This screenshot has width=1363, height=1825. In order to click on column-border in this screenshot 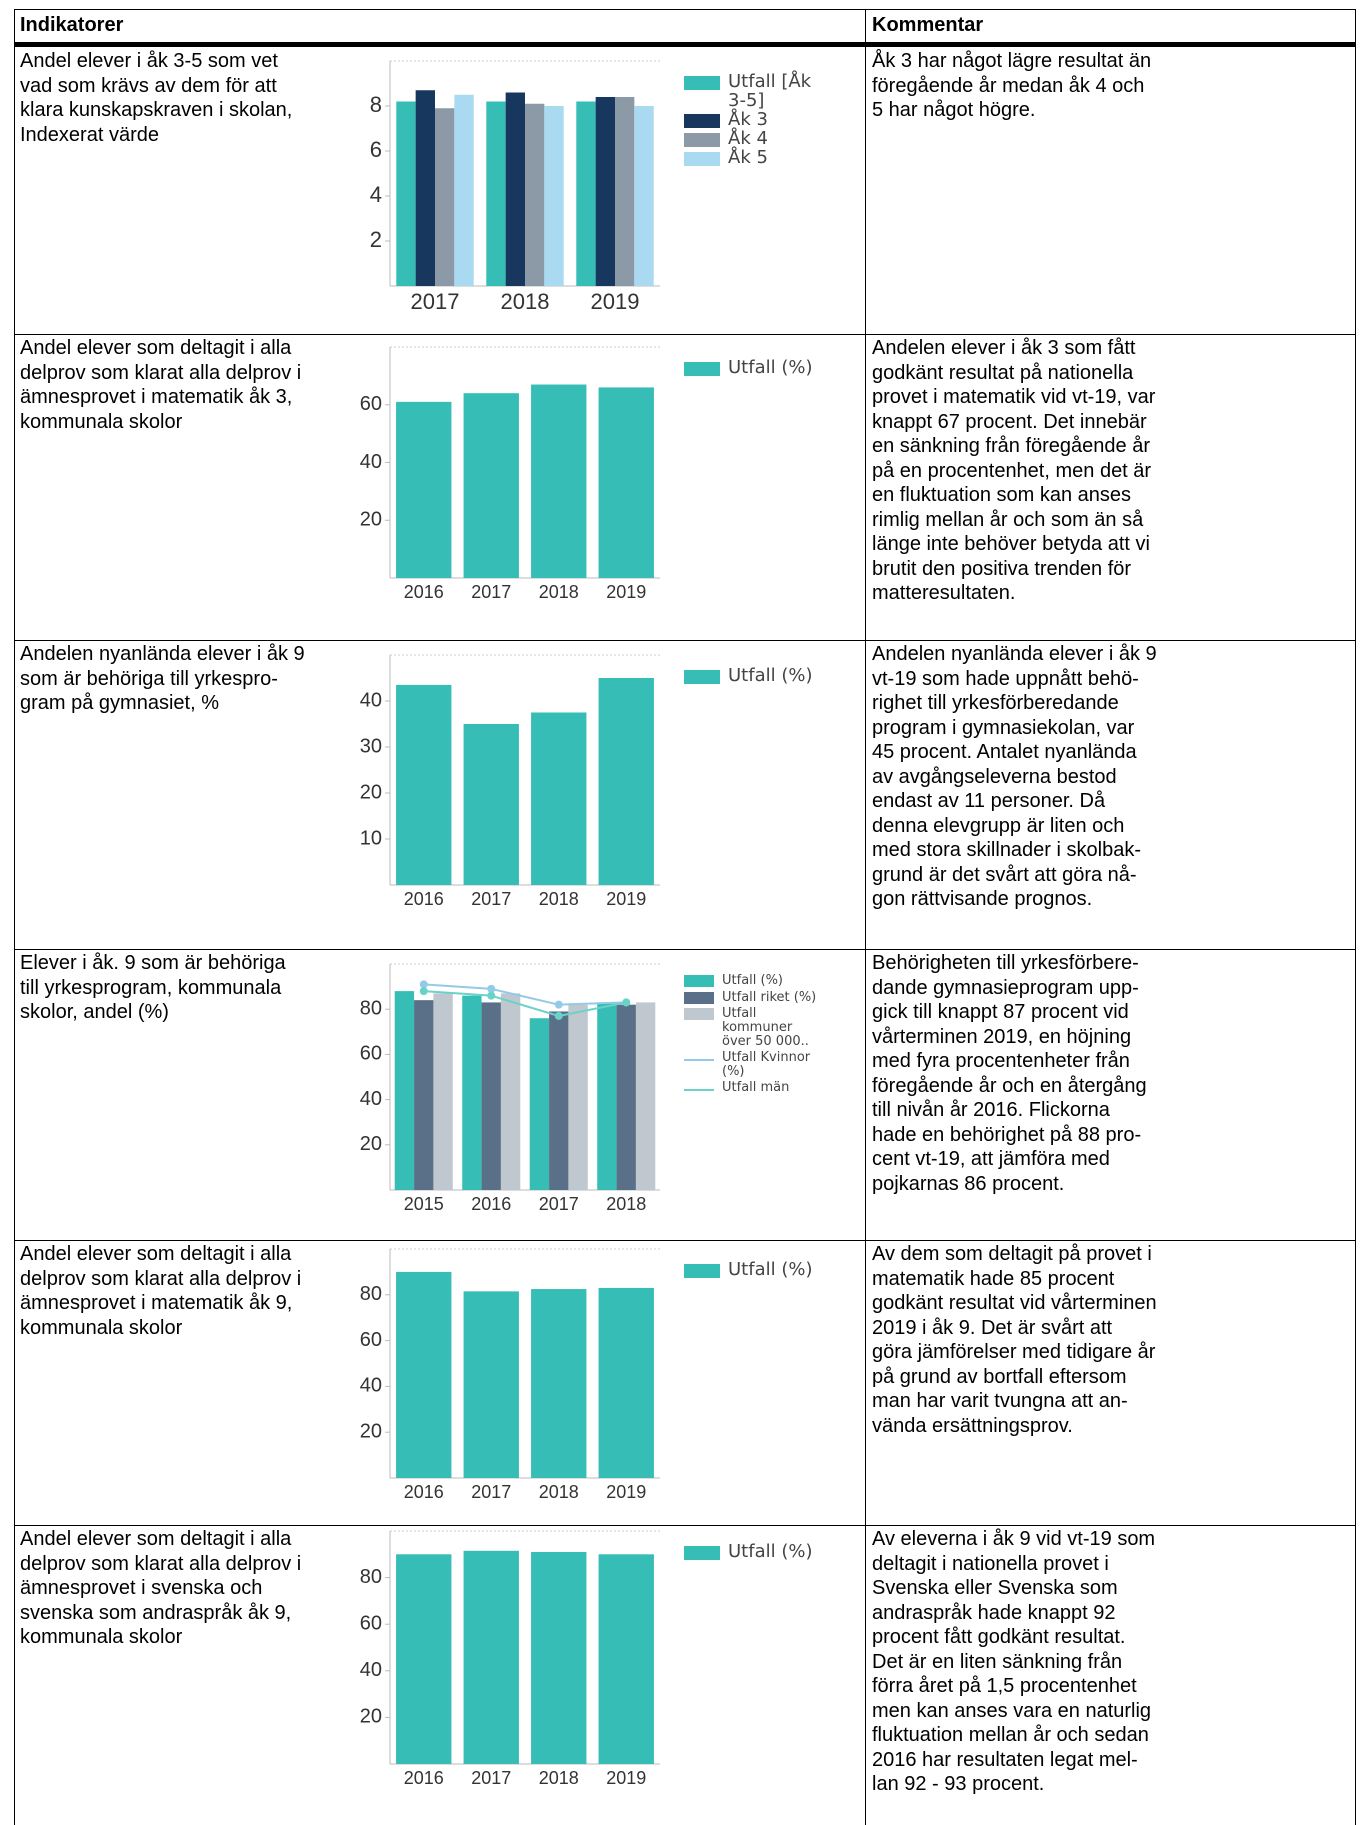, I will do `click(865, 917)`.